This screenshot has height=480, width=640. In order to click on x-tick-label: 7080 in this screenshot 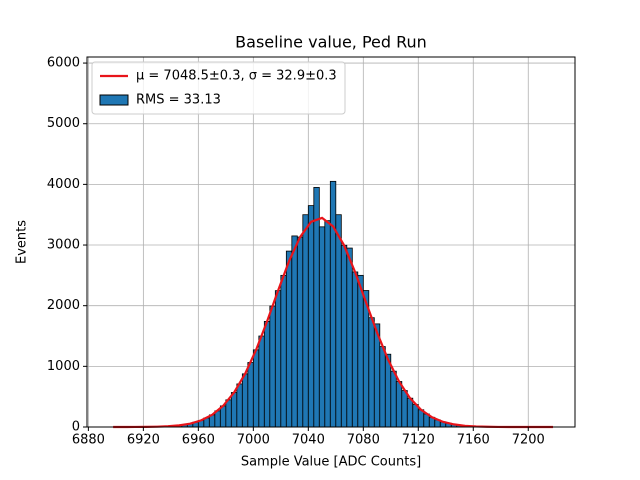, I will do `click(363, 440)`.